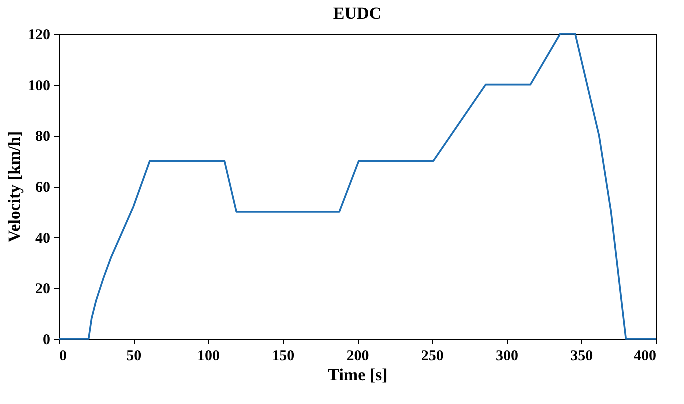 The height and width of the screenshot is (404, 684). Describe the element at coordinates (43, 238) in the screenshot. I see `y-tick-label: 40` at that location.